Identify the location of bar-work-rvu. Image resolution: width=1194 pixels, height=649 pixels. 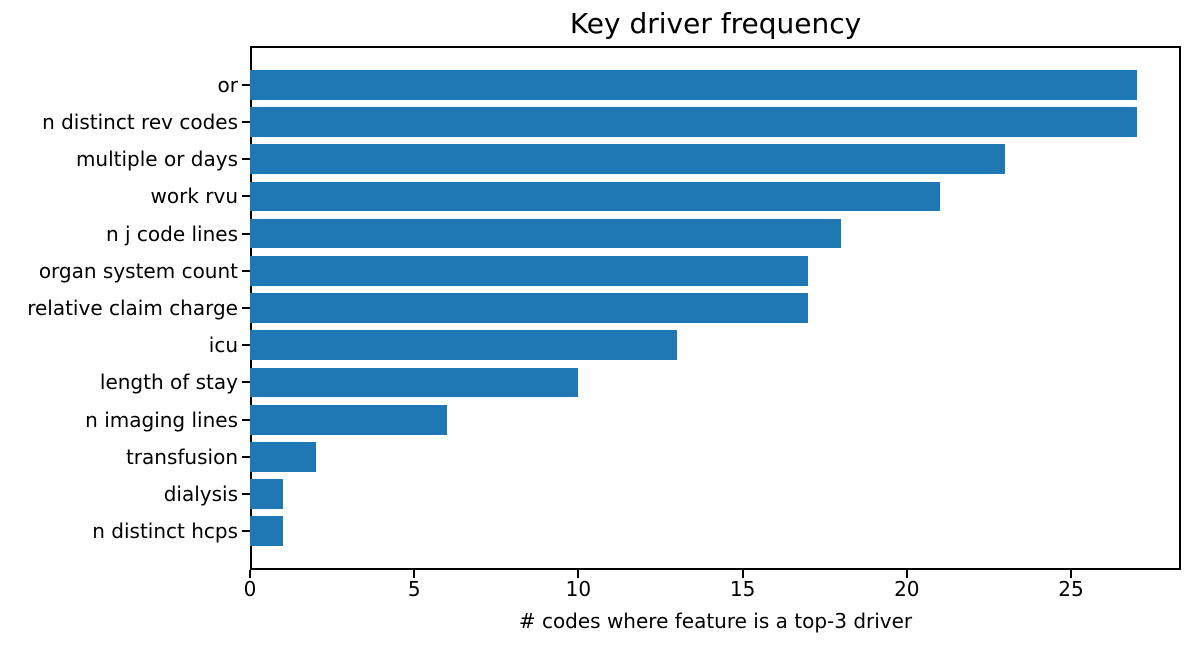
(595, 196).